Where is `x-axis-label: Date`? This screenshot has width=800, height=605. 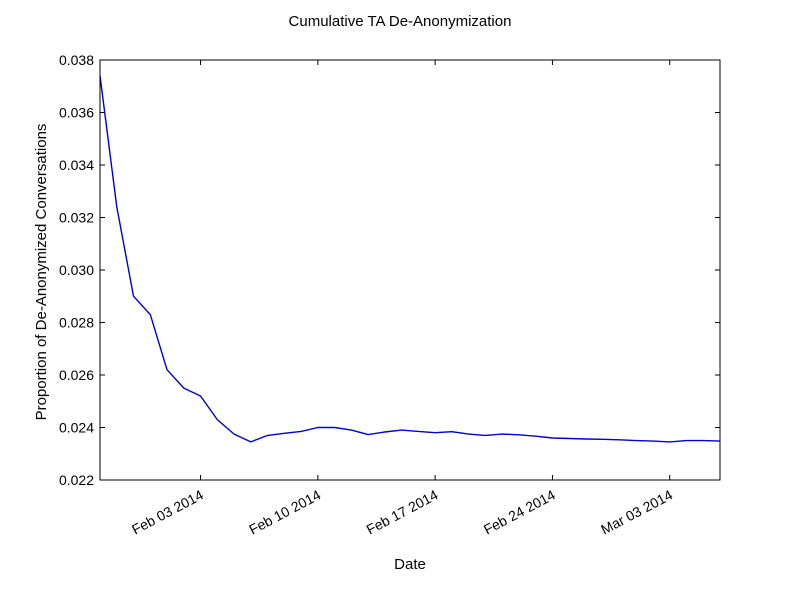
x-axis-label: Date is located at coordinates (410, 564).